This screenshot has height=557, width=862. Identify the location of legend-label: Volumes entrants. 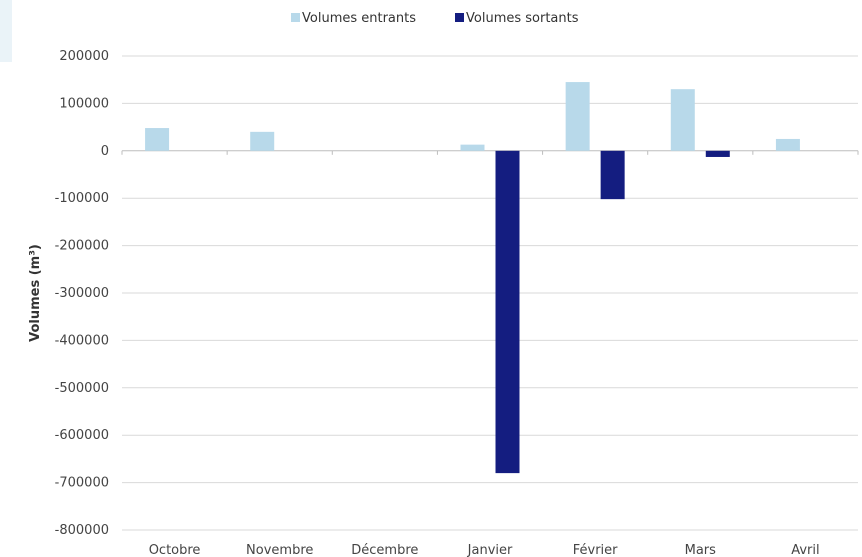
(359, 18).